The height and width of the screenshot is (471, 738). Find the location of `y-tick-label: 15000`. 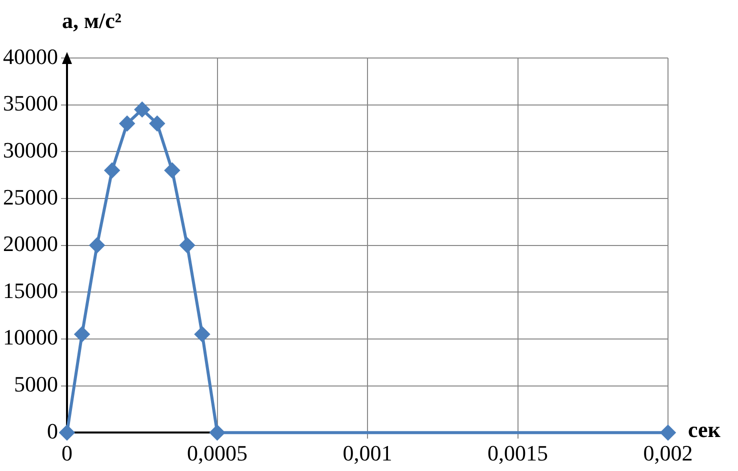

y-tick-label: 15000 is located at coordinates (30, 290).